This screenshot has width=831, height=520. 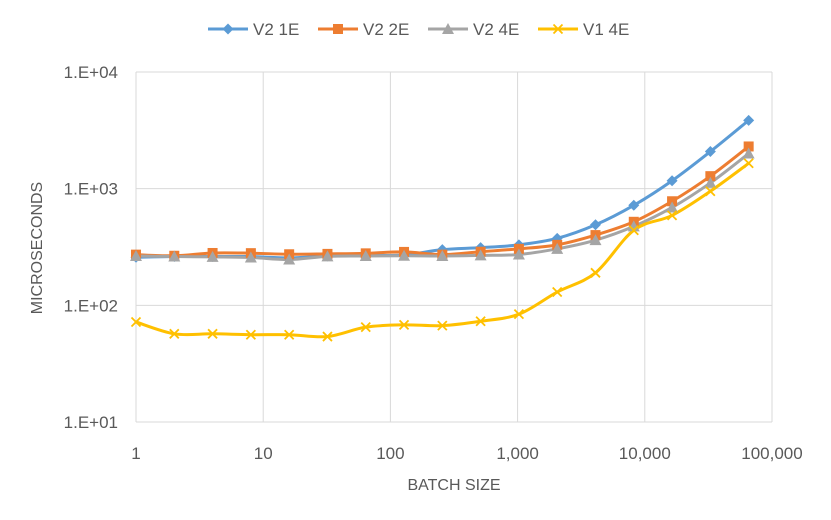 I want to click on x-axis-tick-labels: 1 10 100 1,000 10,000 100,000, so click(x=466, y=453).